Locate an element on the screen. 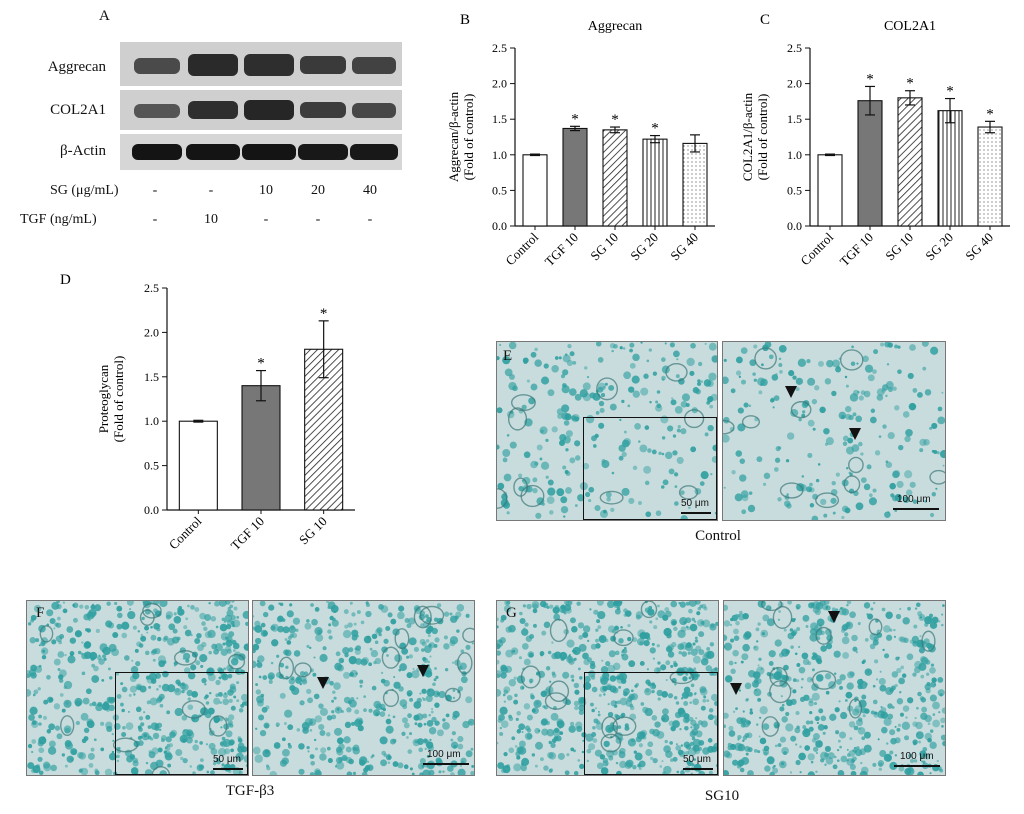 The width and height of the screenshot is (1024, 814). condition-label-tgf: TGF (ng/mL) is located at coordinates (58, 219).